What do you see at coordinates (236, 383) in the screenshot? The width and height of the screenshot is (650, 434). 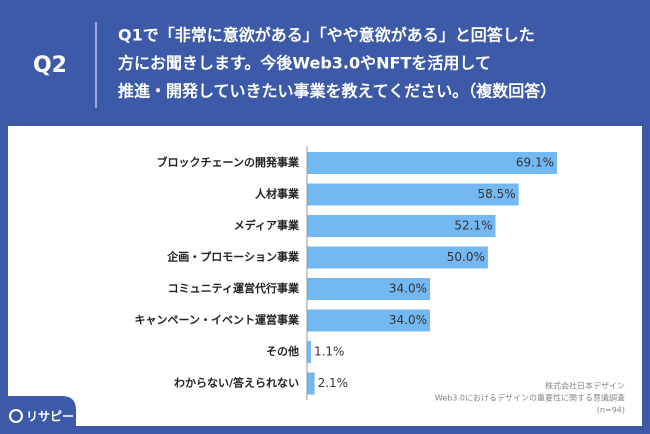 I see `category-label: わからない/答えられない` at bounding box center [236, 383].